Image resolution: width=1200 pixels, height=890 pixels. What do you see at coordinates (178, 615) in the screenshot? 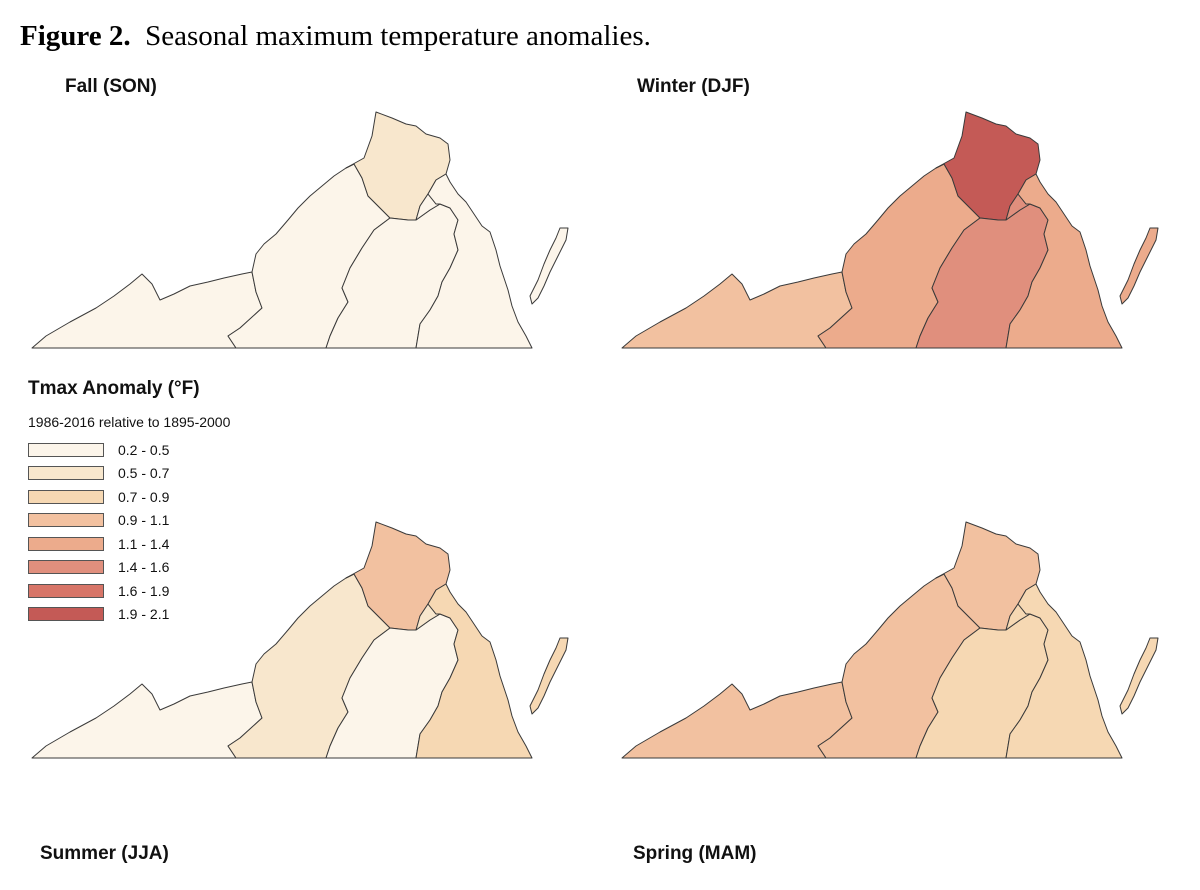
I see `legend-item: 1.9 - 2.1` at bounding box center [178, 615].